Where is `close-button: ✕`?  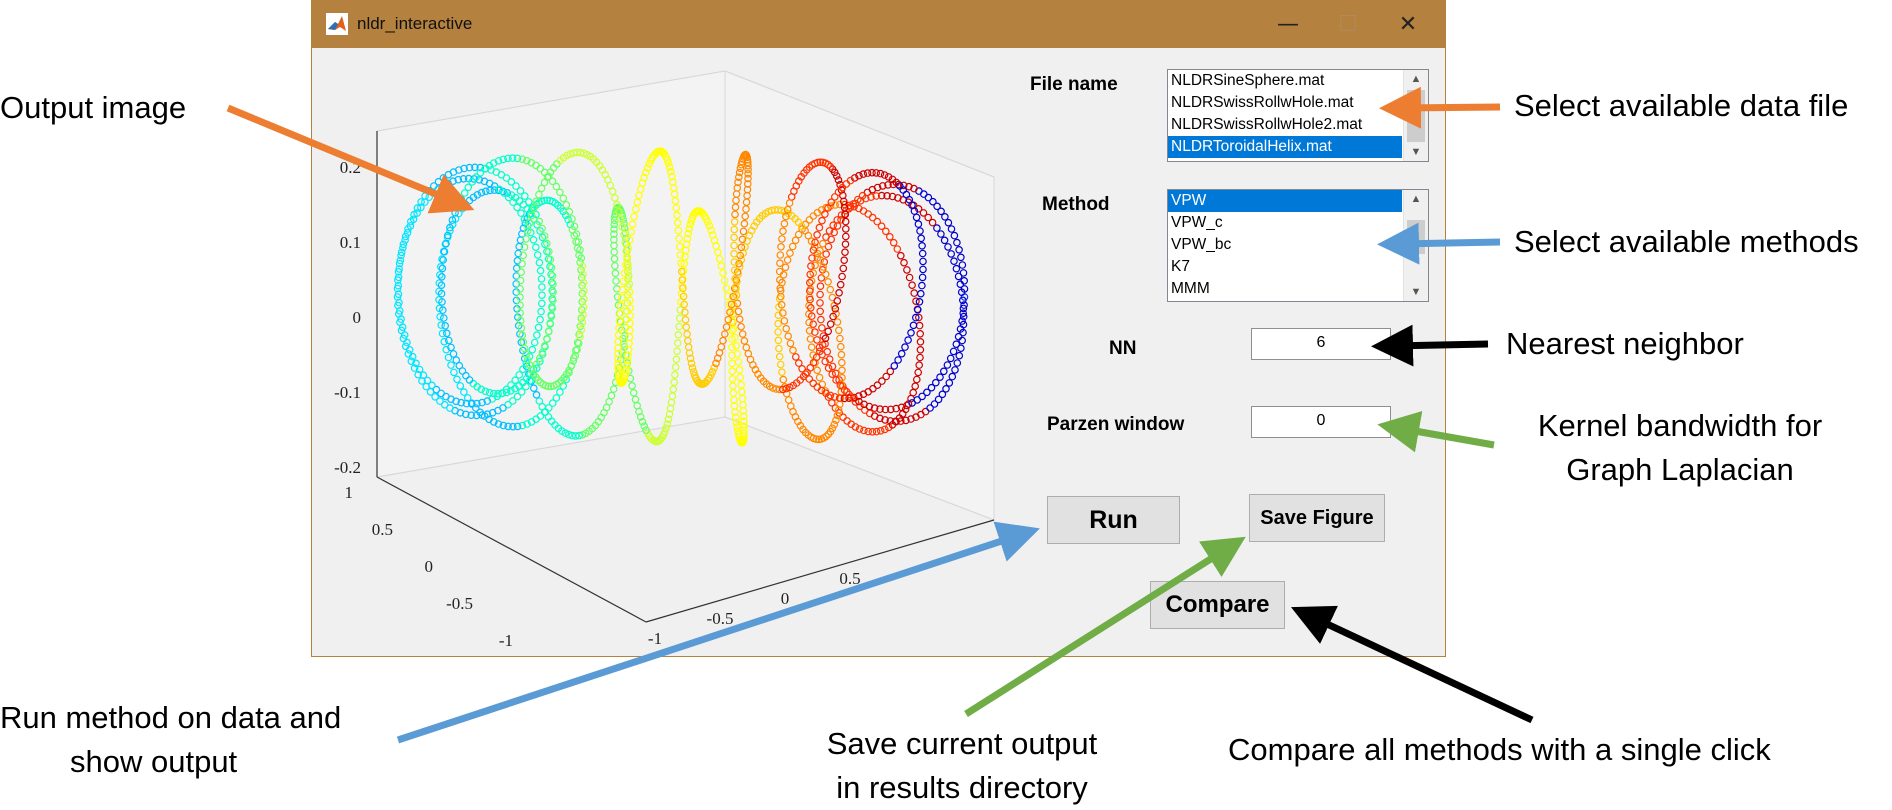 close-button: ✕ is located at coordinates (1408, 24).